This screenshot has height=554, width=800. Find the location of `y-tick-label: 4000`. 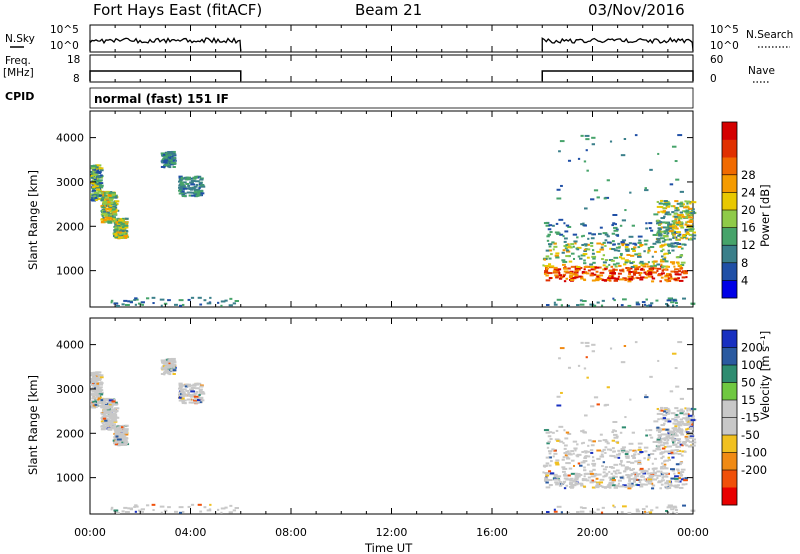

y-tick-label: 4000 is located at coordinates (70, 345).